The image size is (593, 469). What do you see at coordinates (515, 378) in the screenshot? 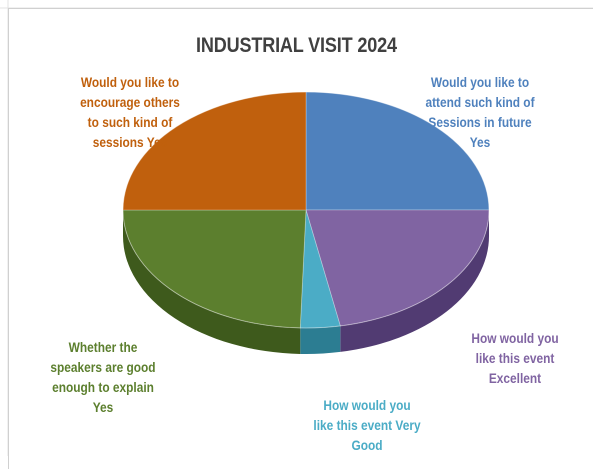
I see `slice-label-line: Excellent` at bounding box center [515, 378].